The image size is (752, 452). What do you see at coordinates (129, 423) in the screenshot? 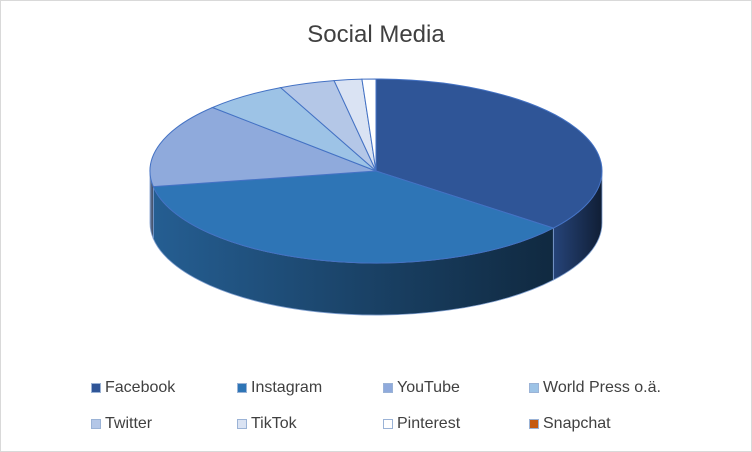
I see `legend-label: Twitter` at bounding box center [129, 423].